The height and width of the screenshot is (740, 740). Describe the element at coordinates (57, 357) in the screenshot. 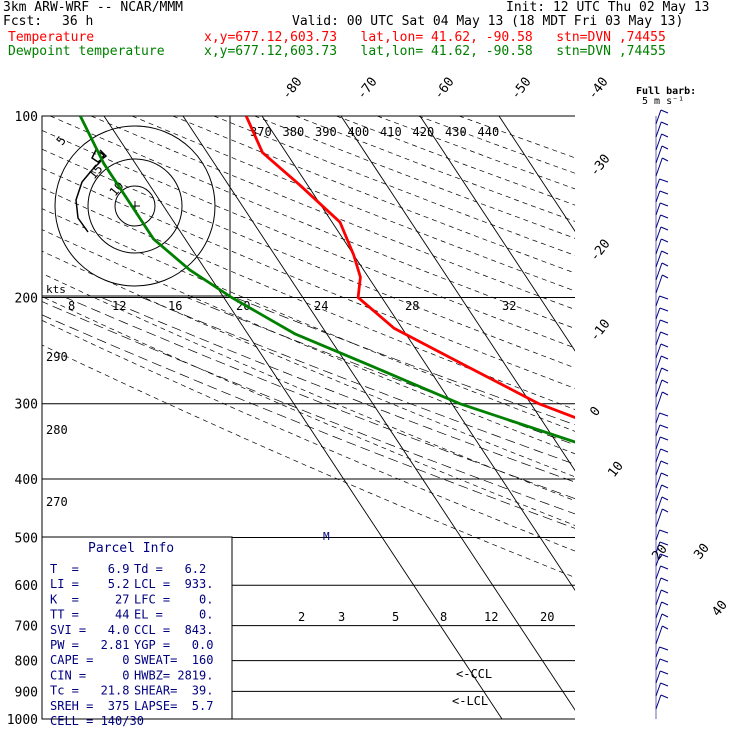

I see `theta-label: 290` at that location.